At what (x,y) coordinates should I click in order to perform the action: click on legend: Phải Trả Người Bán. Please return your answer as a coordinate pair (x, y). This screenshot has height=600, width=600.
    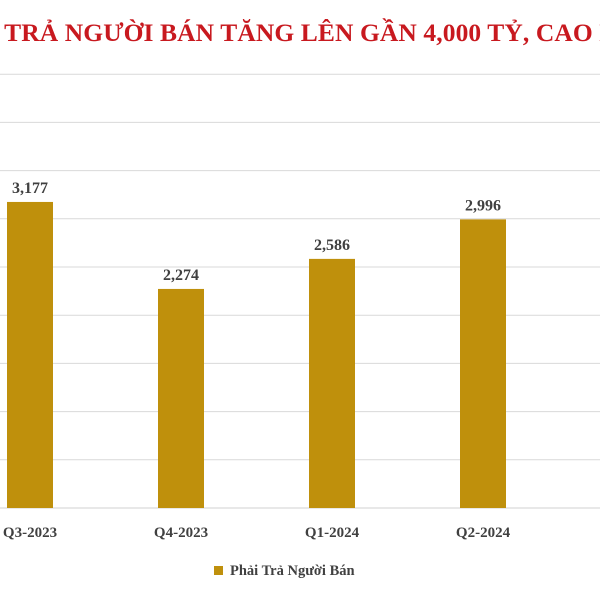
    Looking at the image, I should click on (284, 571).